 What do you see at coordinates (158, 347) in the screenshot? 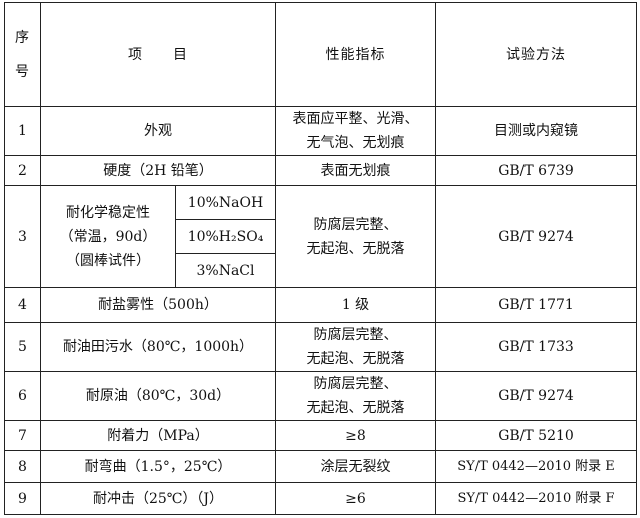
I see `row-item: 耐油田污水（80℃，1000h）` at bounding box center [158, 347].